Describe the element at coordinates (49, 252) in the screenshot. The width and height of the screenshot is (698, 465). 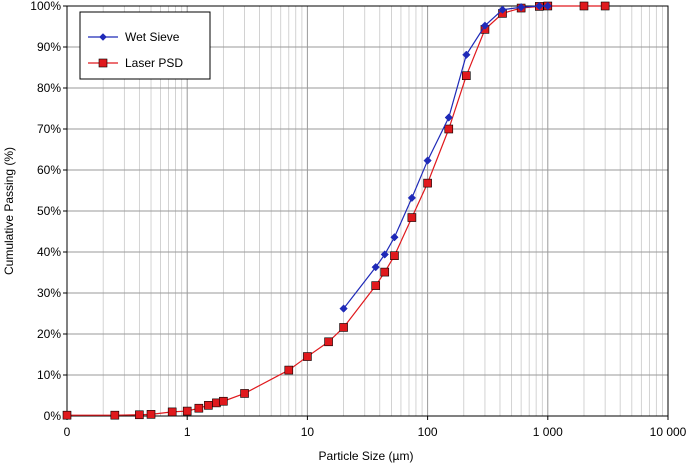
I see `y-tick-label: 40%` at that location.